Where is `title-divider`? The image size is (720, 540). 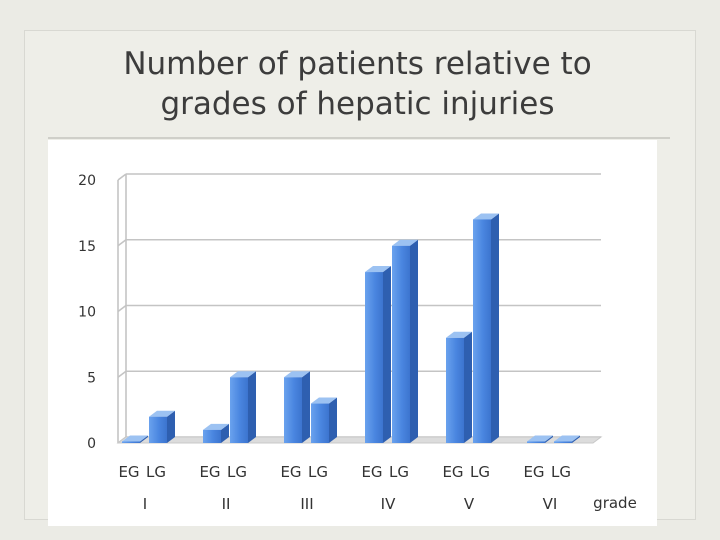 title-divider is located at coordinates (359, 138).